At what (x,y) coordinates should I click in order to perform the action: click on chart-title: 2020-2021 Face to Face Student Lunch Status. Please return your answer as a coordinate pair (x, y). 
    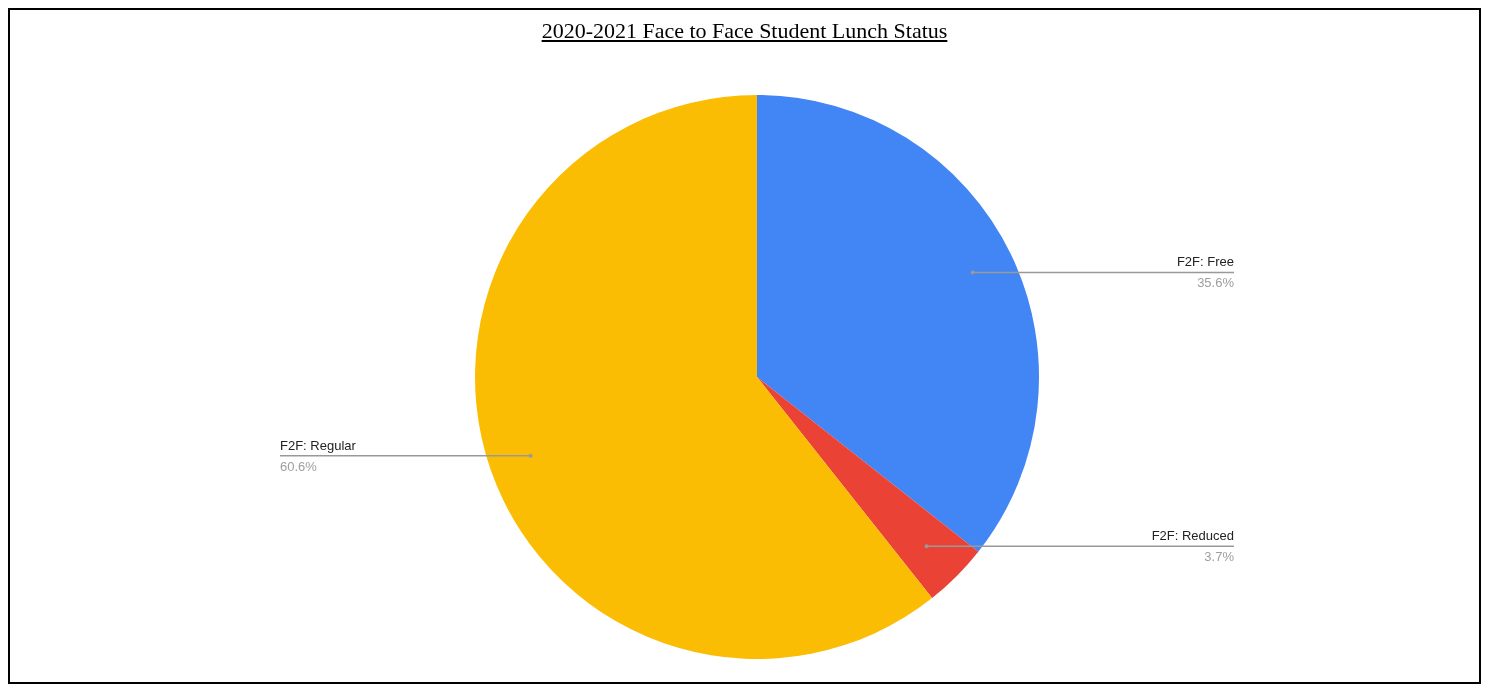
    Looking at the image, I should click on (744, 31).